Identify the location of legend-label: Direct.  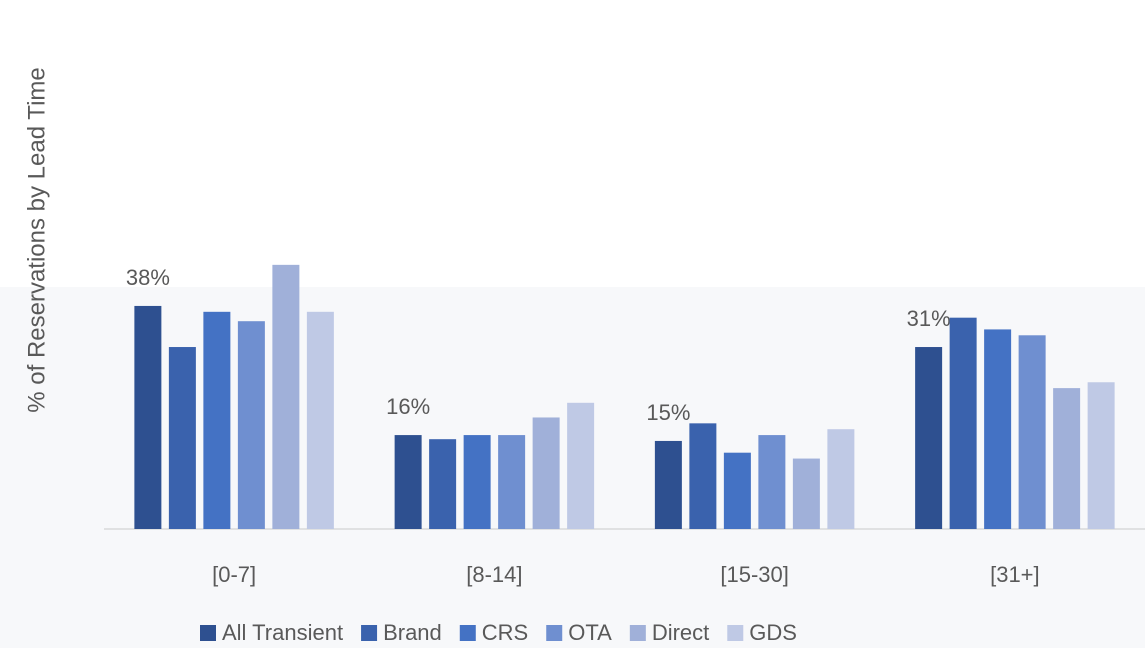
(680, 632).